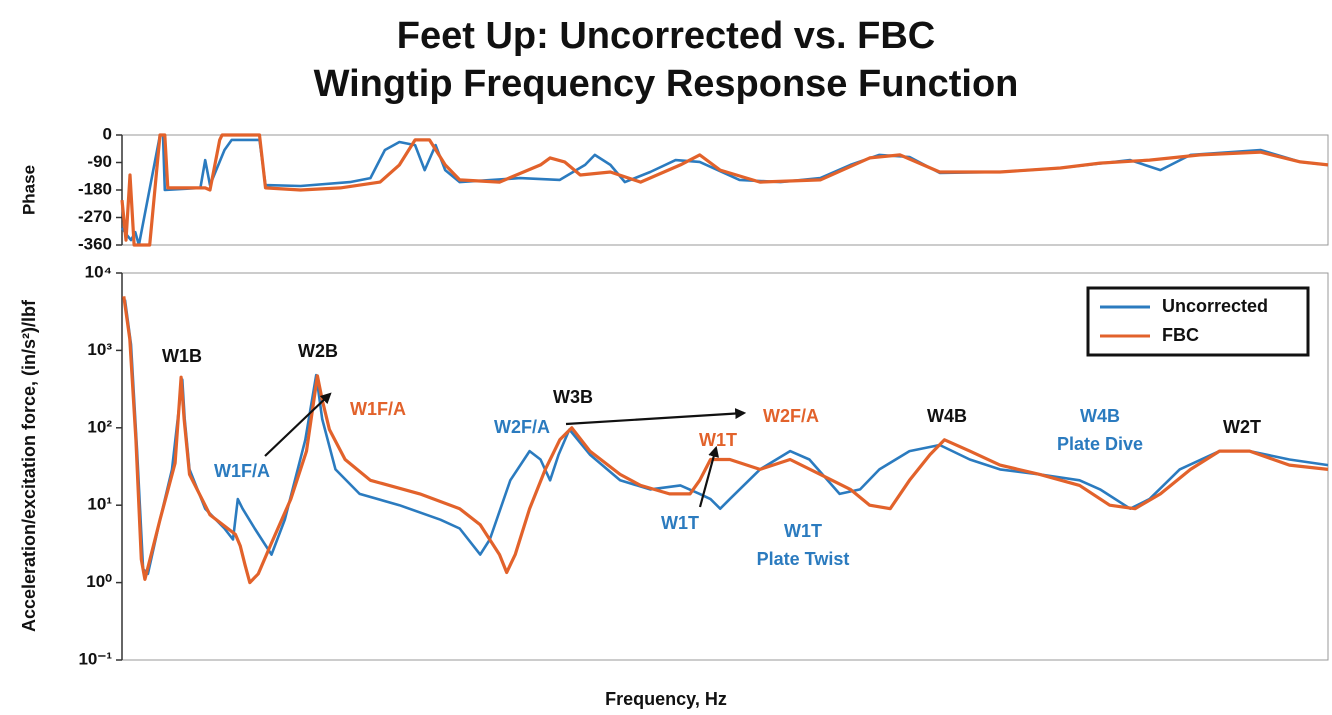 The width and height of the screenshot is (1332, 715). Describe the element at coordinates (724, 190) in the screenshot. I see `data-line` at that location.